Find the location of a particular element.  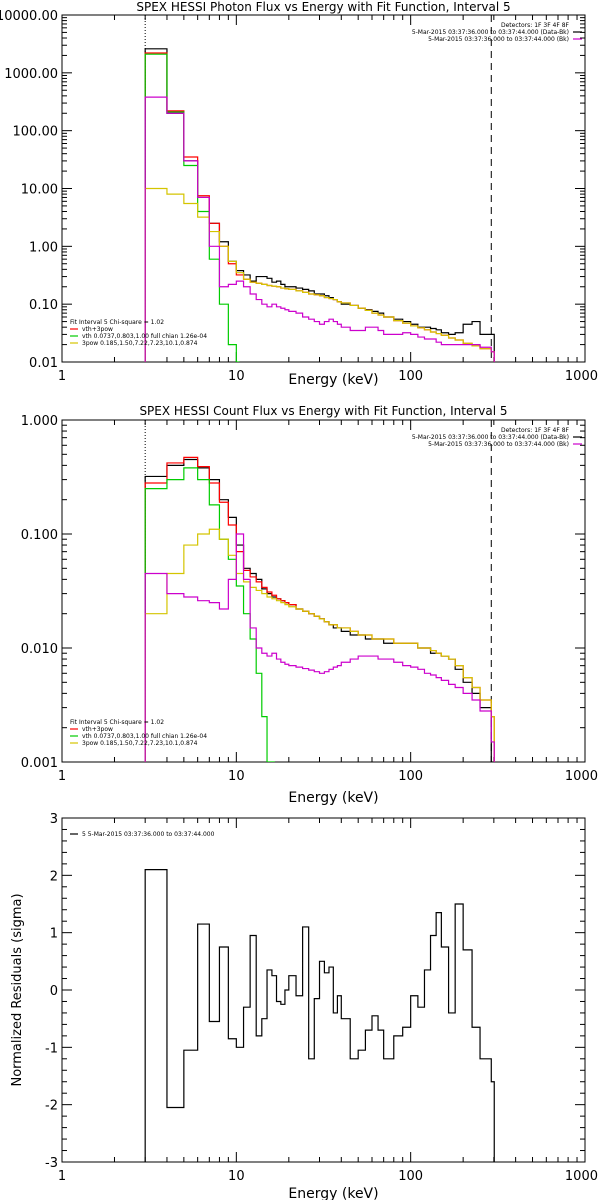

y-tick-label: 3 is located at coordinates (54, 819).